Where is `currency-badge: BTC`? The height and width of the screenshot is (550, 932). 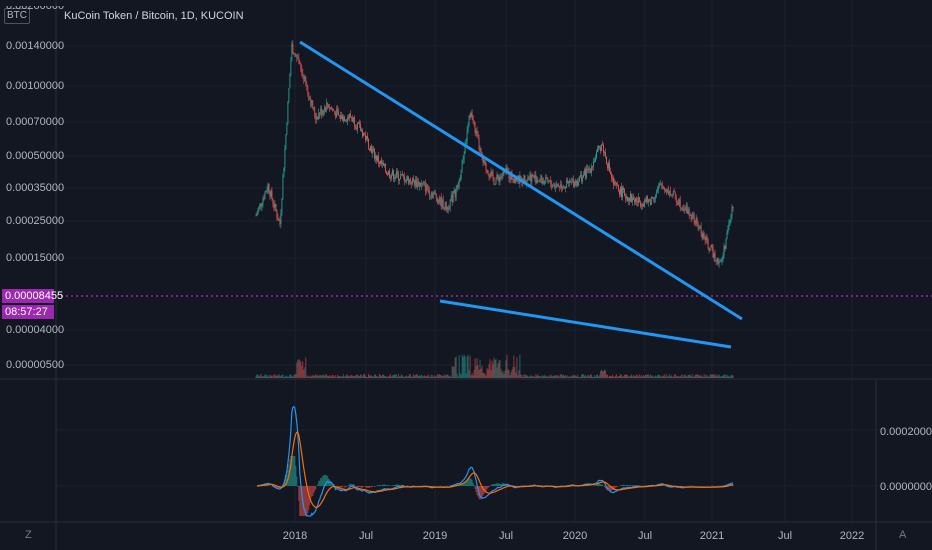
currency-badge: BTC is located at coordinates (17, 16).